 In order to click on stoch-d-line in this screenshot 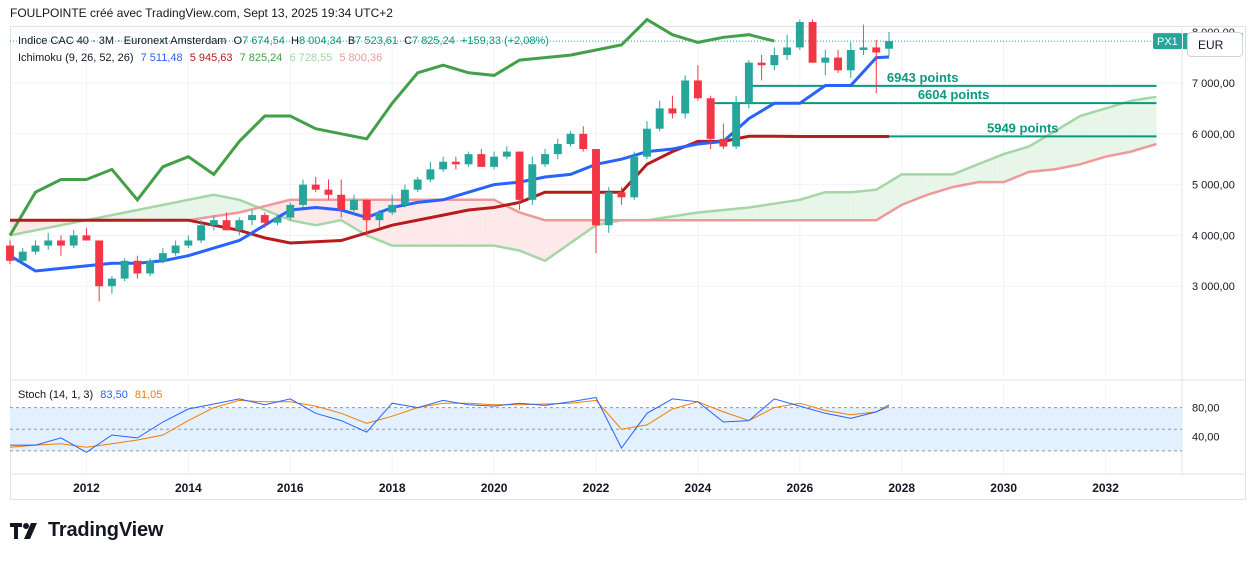, I will do `click(449, 423)`.